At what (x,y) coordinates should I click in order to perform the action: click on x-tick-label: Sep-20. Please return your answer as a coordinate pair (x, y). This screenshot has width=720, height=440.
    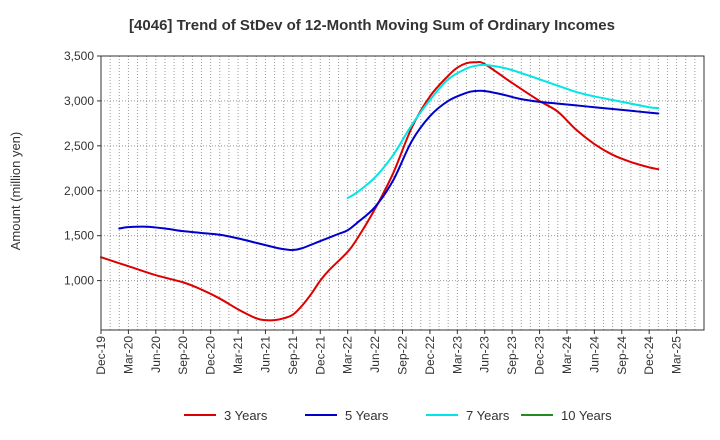
    Looking at the image, I should click on (183, 355).